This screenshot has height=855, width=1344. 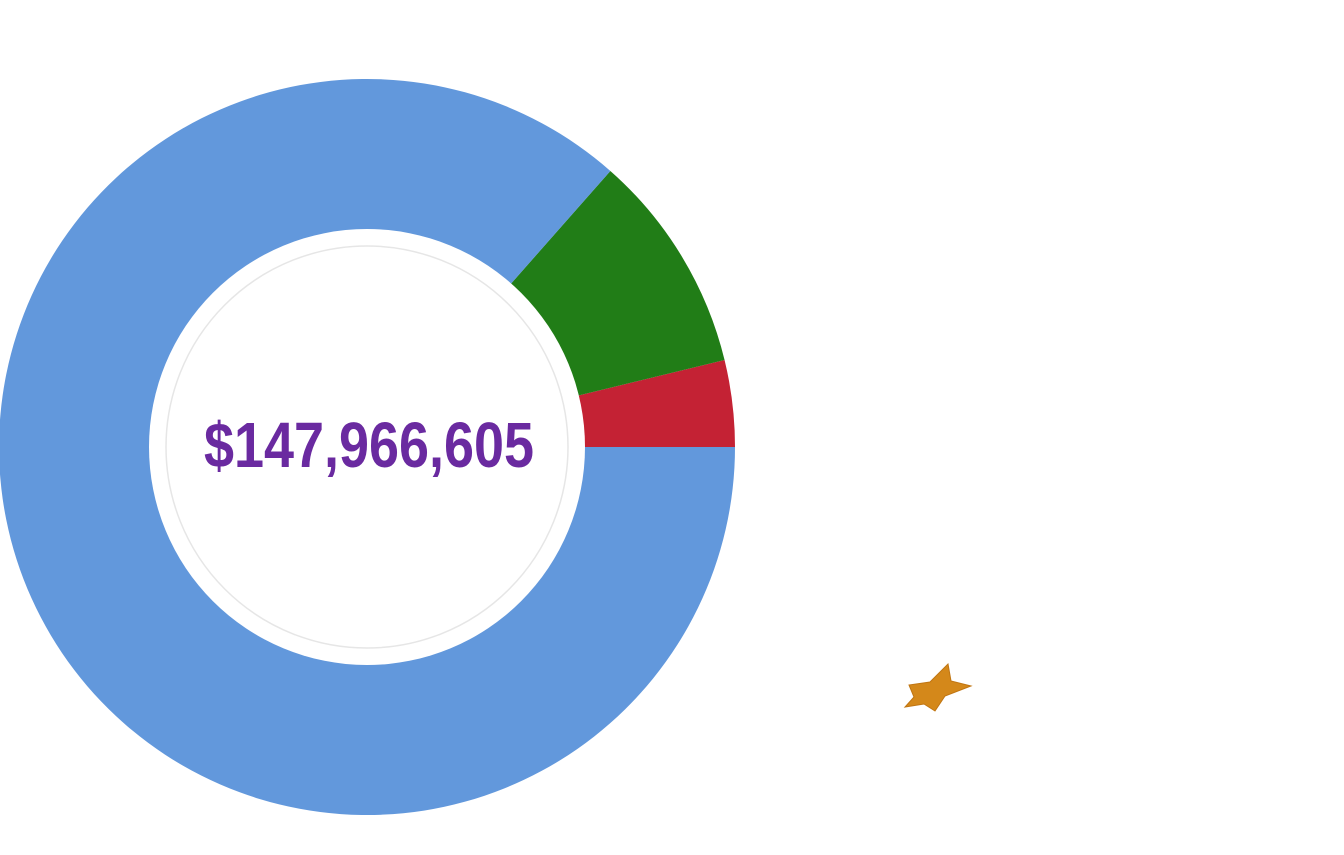 I want to click on inner-ring, so click(x=367, y=447).